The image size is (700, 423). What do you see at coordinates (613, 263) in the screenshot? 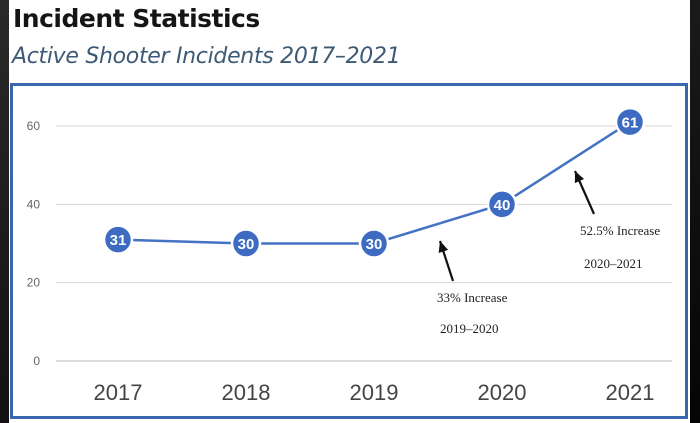
I see `annotation-range-2020-2021: 2020–2021` at bounding box center [613, 263].